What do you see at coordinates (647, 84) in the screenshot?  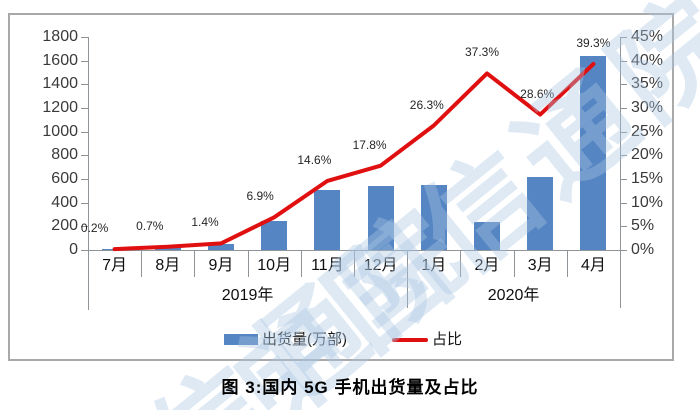 I see `y-axis-right-label: 35%` at bounding box center [647, 84].